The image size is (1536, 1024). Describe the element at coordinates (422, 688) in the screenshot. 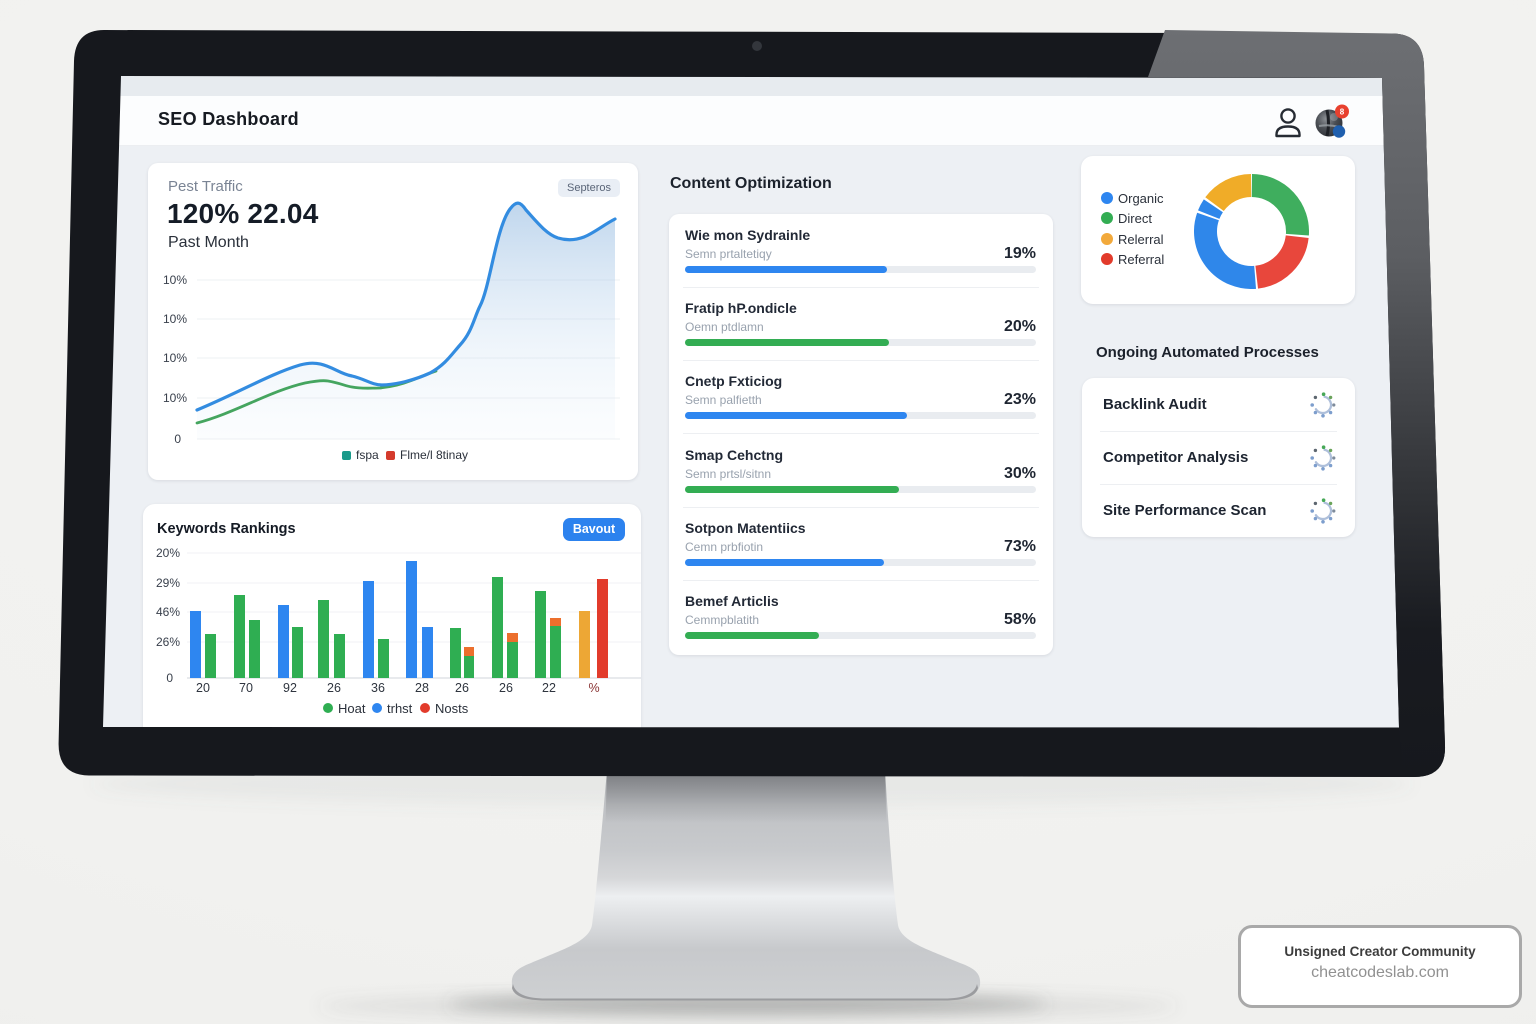

I see `svg-text: 28` at that location.